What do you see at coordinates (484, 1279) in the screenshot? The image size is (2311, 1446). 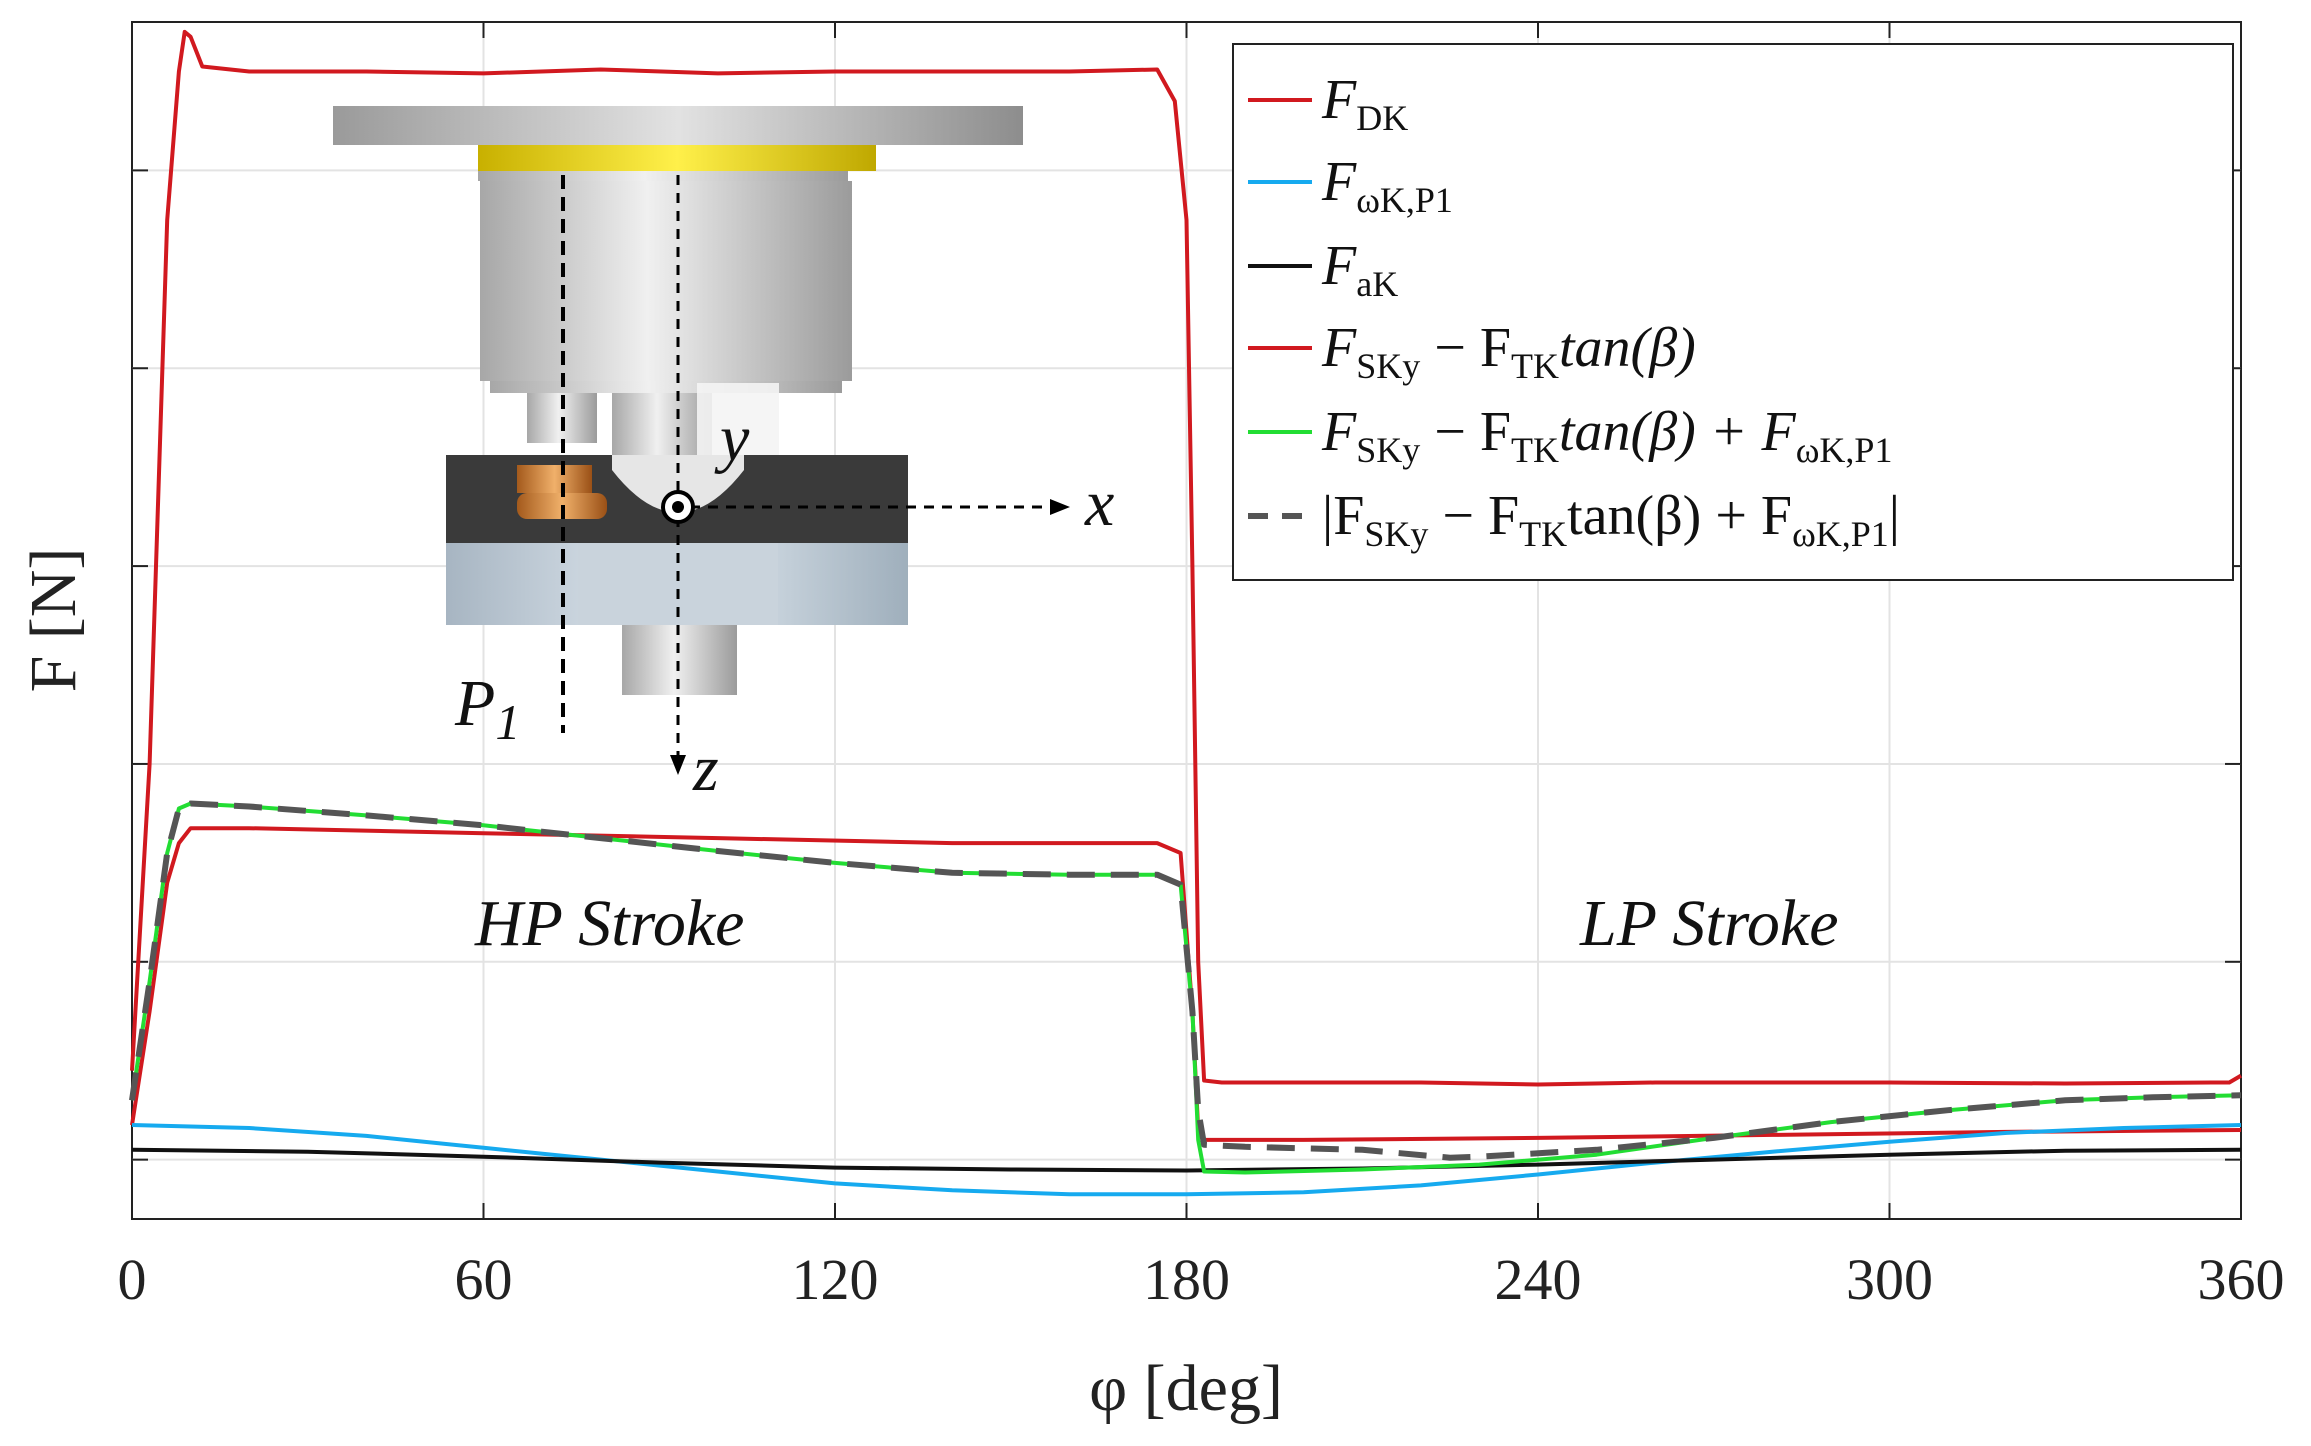 I see `x-tick-label: 60` at bounding box center [484, 1279].